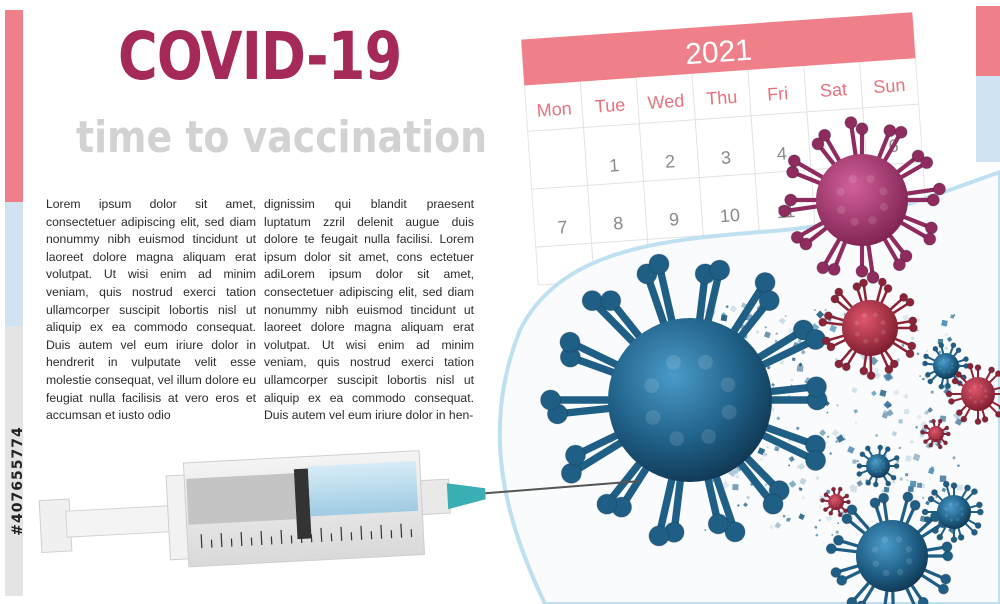  What do you see at coordinates (725, 157) in the screenshot?
I see `calendar-day: 3` at bounding box center [725, 157].